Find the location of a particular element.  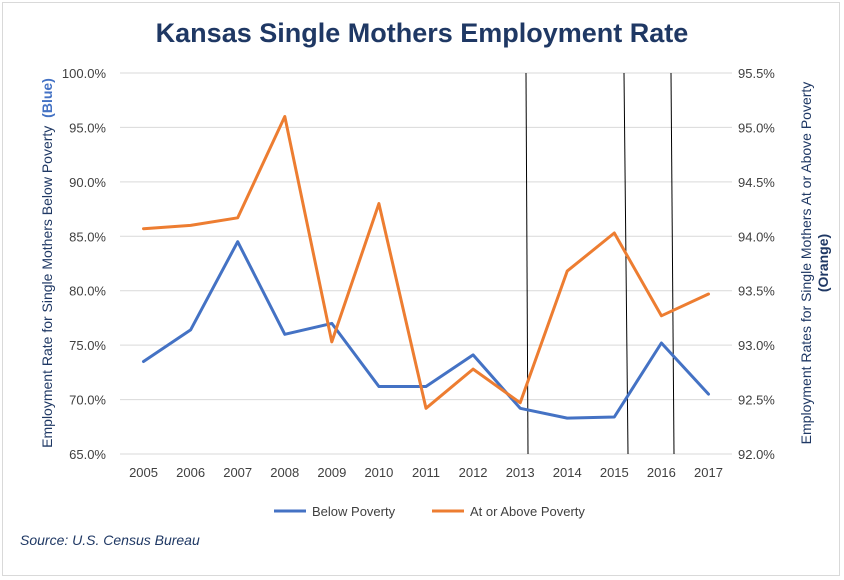

right-axis-ticks: 92.0% 92.5% 93.0% 93.5% 94.0% 94.5% 95.0% 95.5% is located at coordinates (756, 264).